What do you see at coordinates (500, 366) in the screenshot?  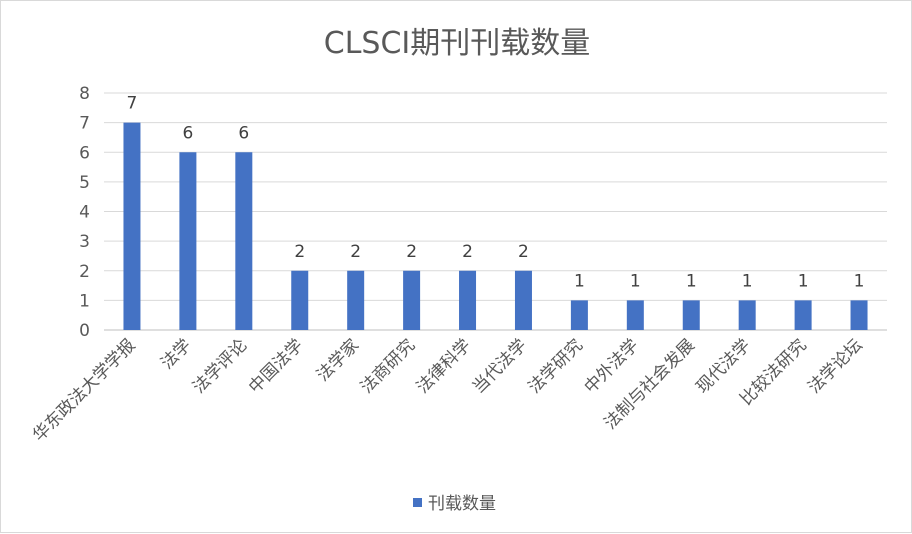 I see `x-tick-label: 当代法学` at bounding box center [500, 366].